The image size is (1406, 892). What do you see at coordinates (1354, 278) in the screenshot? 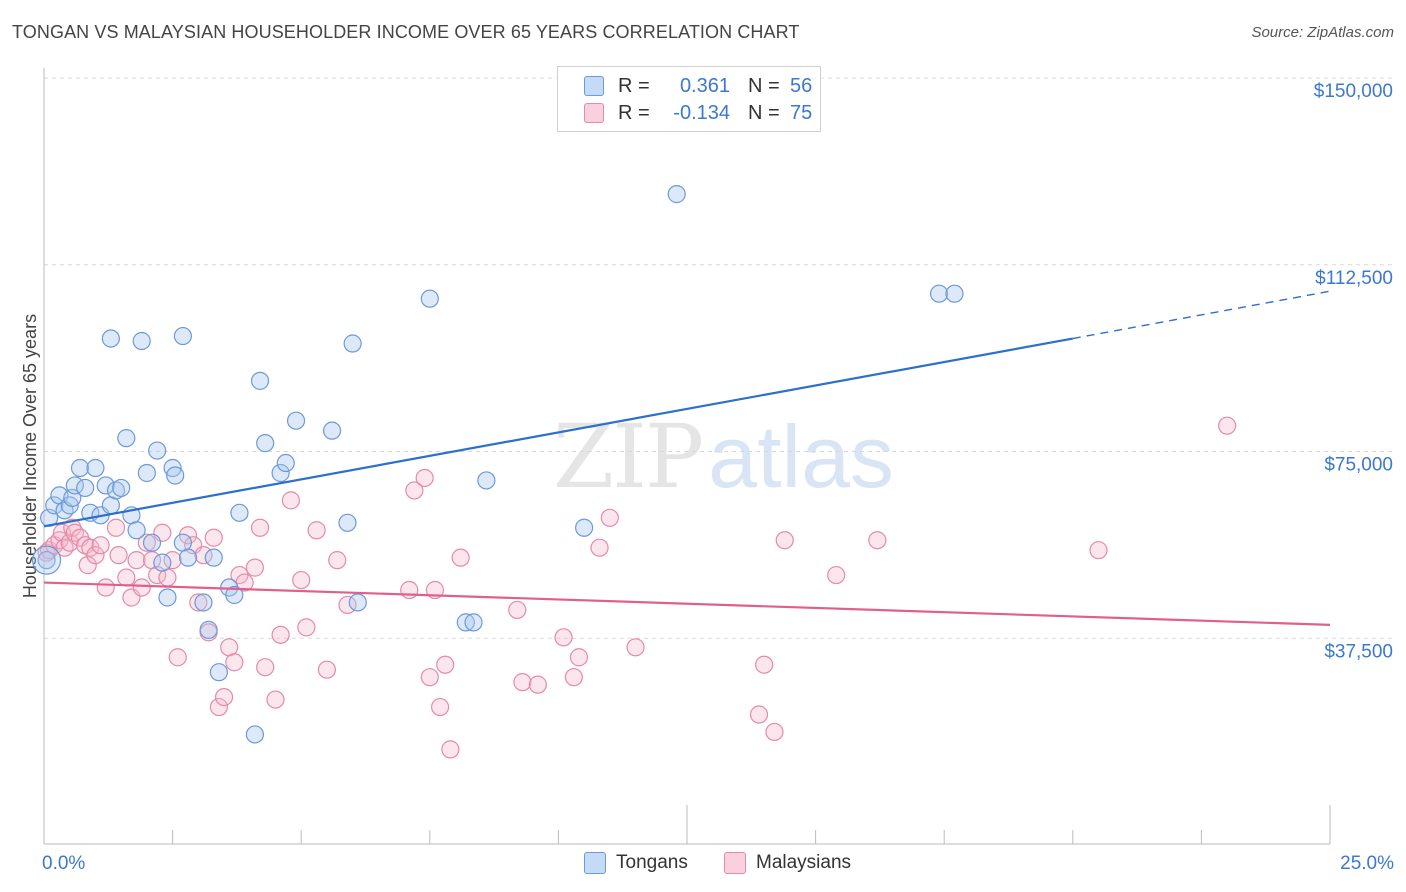
I see `y-tick-label: $112,500` at bounding box center [1354, 278].